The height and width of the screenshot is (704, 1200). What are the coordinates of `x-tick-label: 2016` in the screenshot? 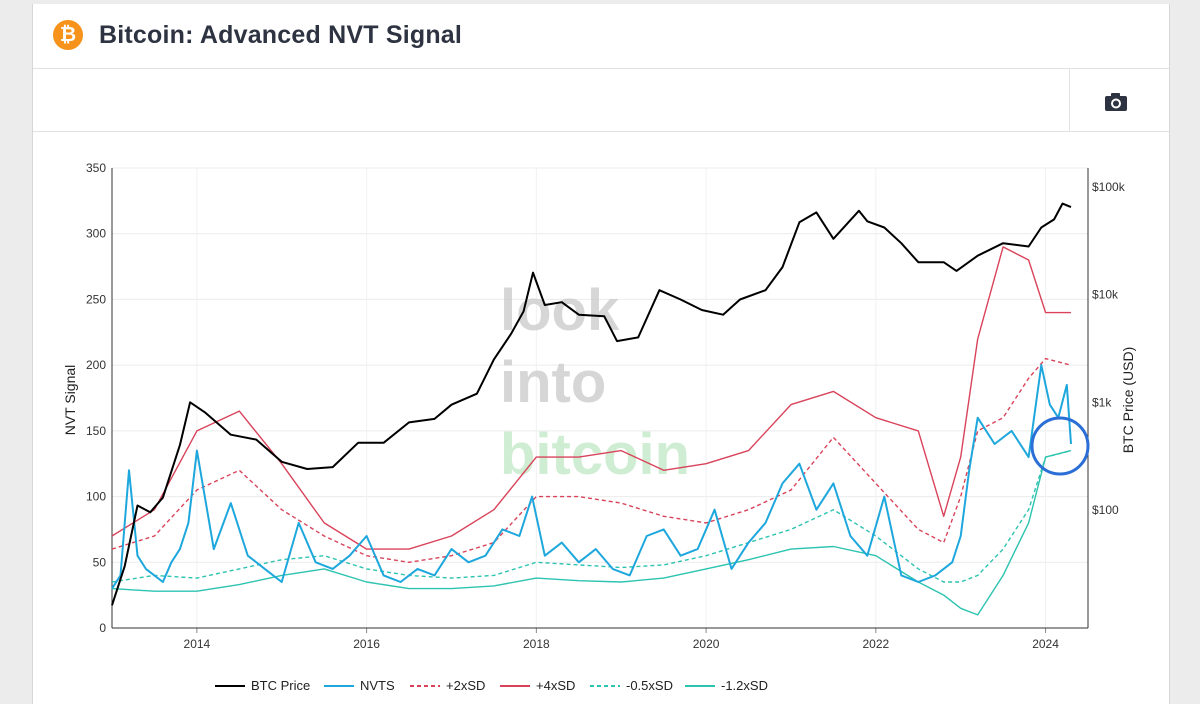 It's located at (366, 644).